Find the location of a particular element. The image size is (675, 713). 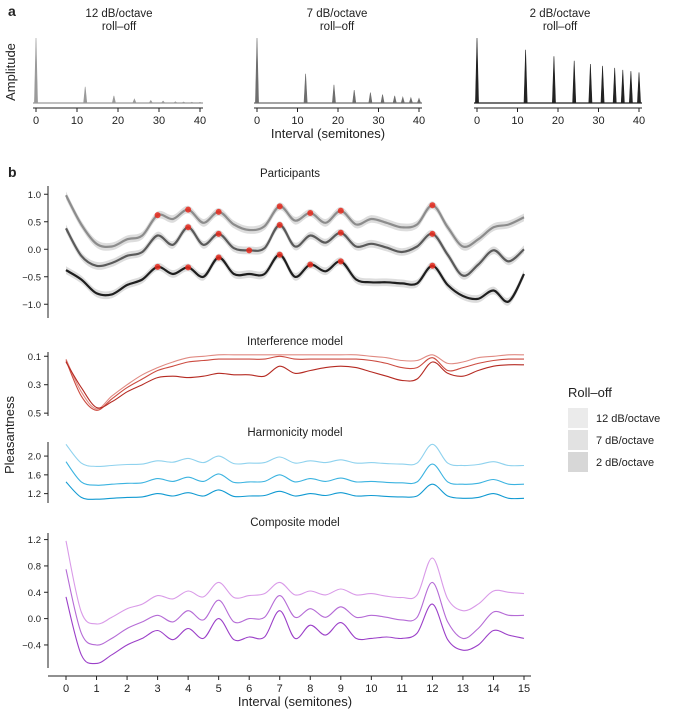

panel-a-xlabel: Interval (semitones) is located at coordinates (328, 133).